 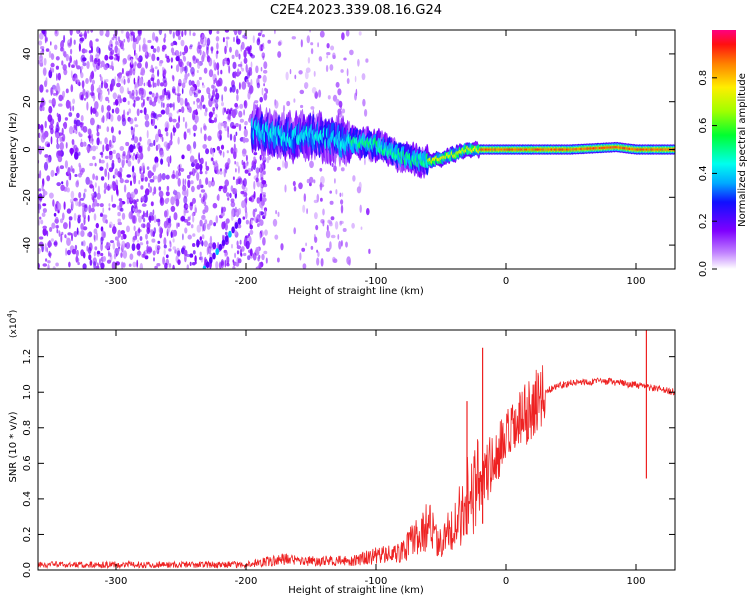 I want to click on y-tick-label: 20, so click(x=27, y=101).